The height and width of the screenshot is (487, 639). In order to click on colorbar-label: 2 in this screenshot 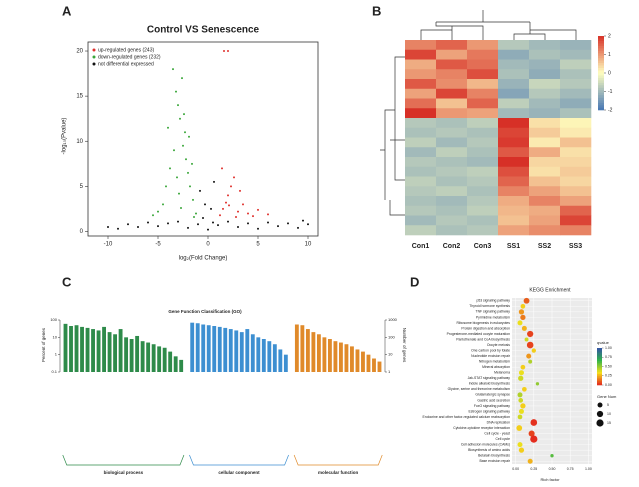, I will do `click(609, 36)`.